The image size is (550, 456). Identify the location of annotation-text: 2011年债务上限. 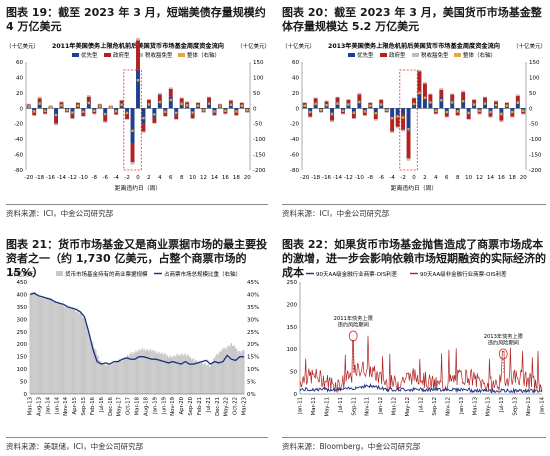
(353, 318).